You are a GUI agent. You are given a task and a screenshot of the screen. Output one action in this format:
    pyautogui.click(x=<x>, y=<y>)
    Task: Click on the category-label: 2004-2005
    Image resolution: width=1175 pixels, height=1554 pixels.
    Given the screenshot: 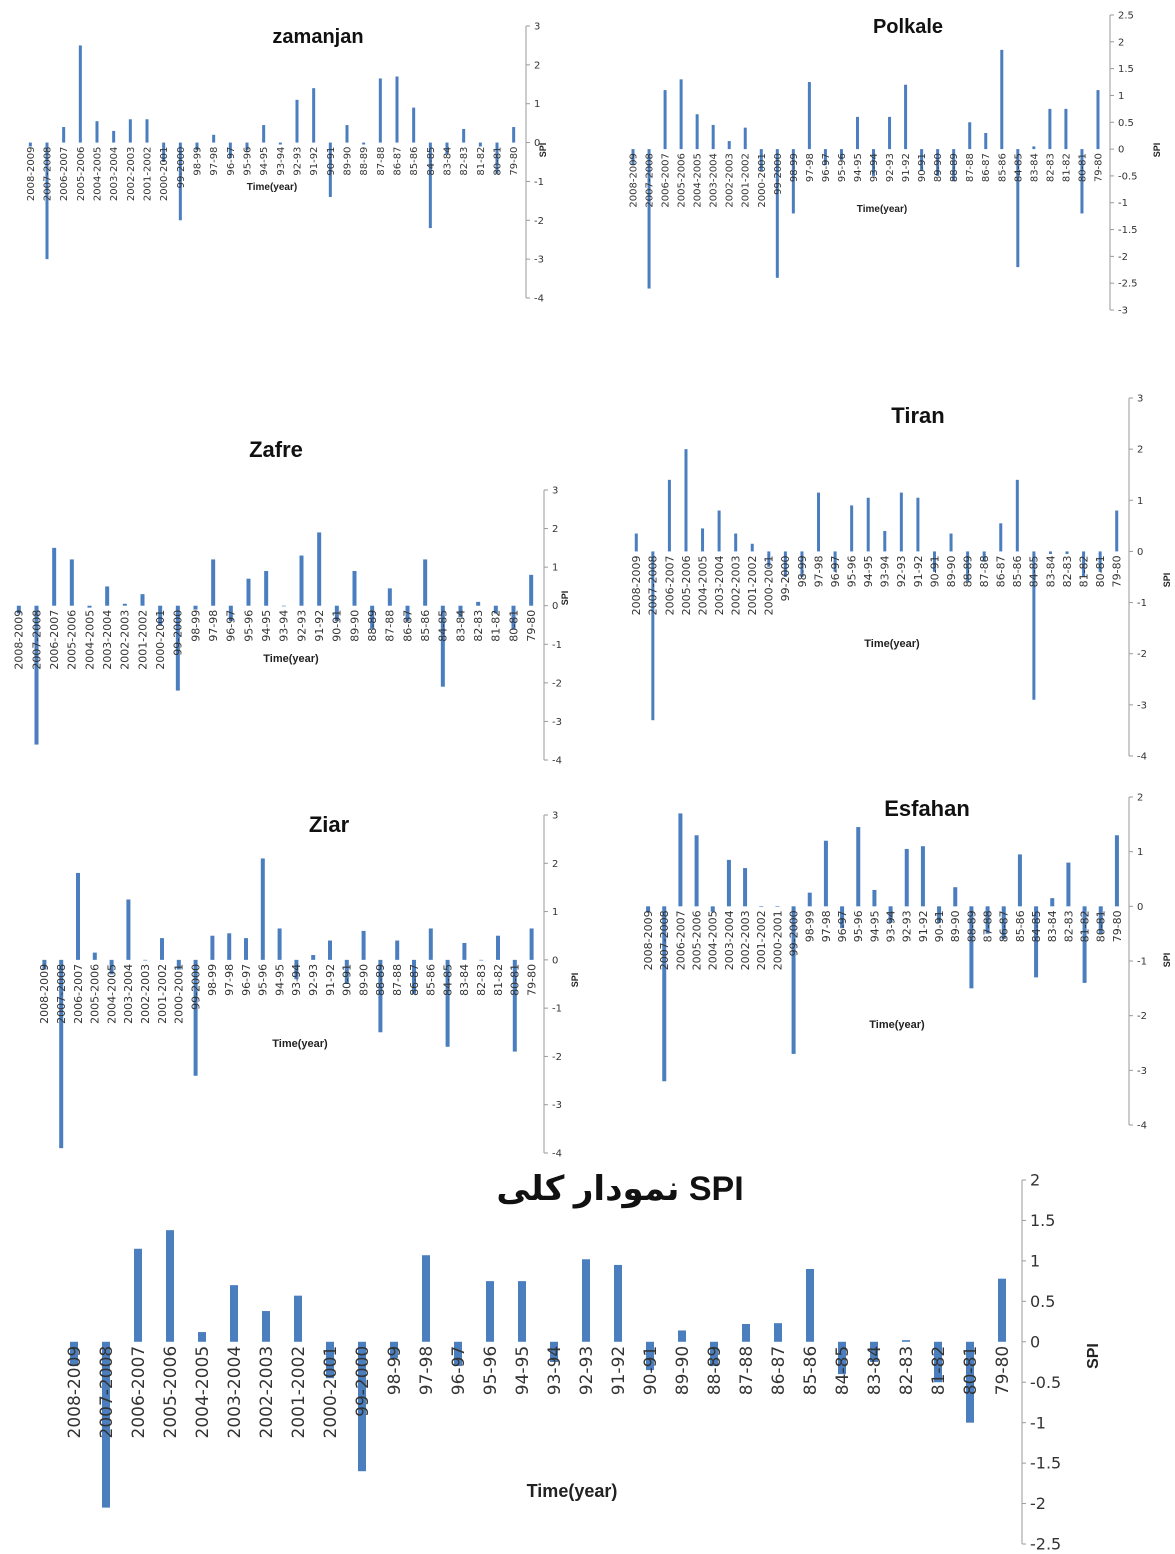 What is the action you would take?
    pyautogui.click(x=203, y=1392)
    